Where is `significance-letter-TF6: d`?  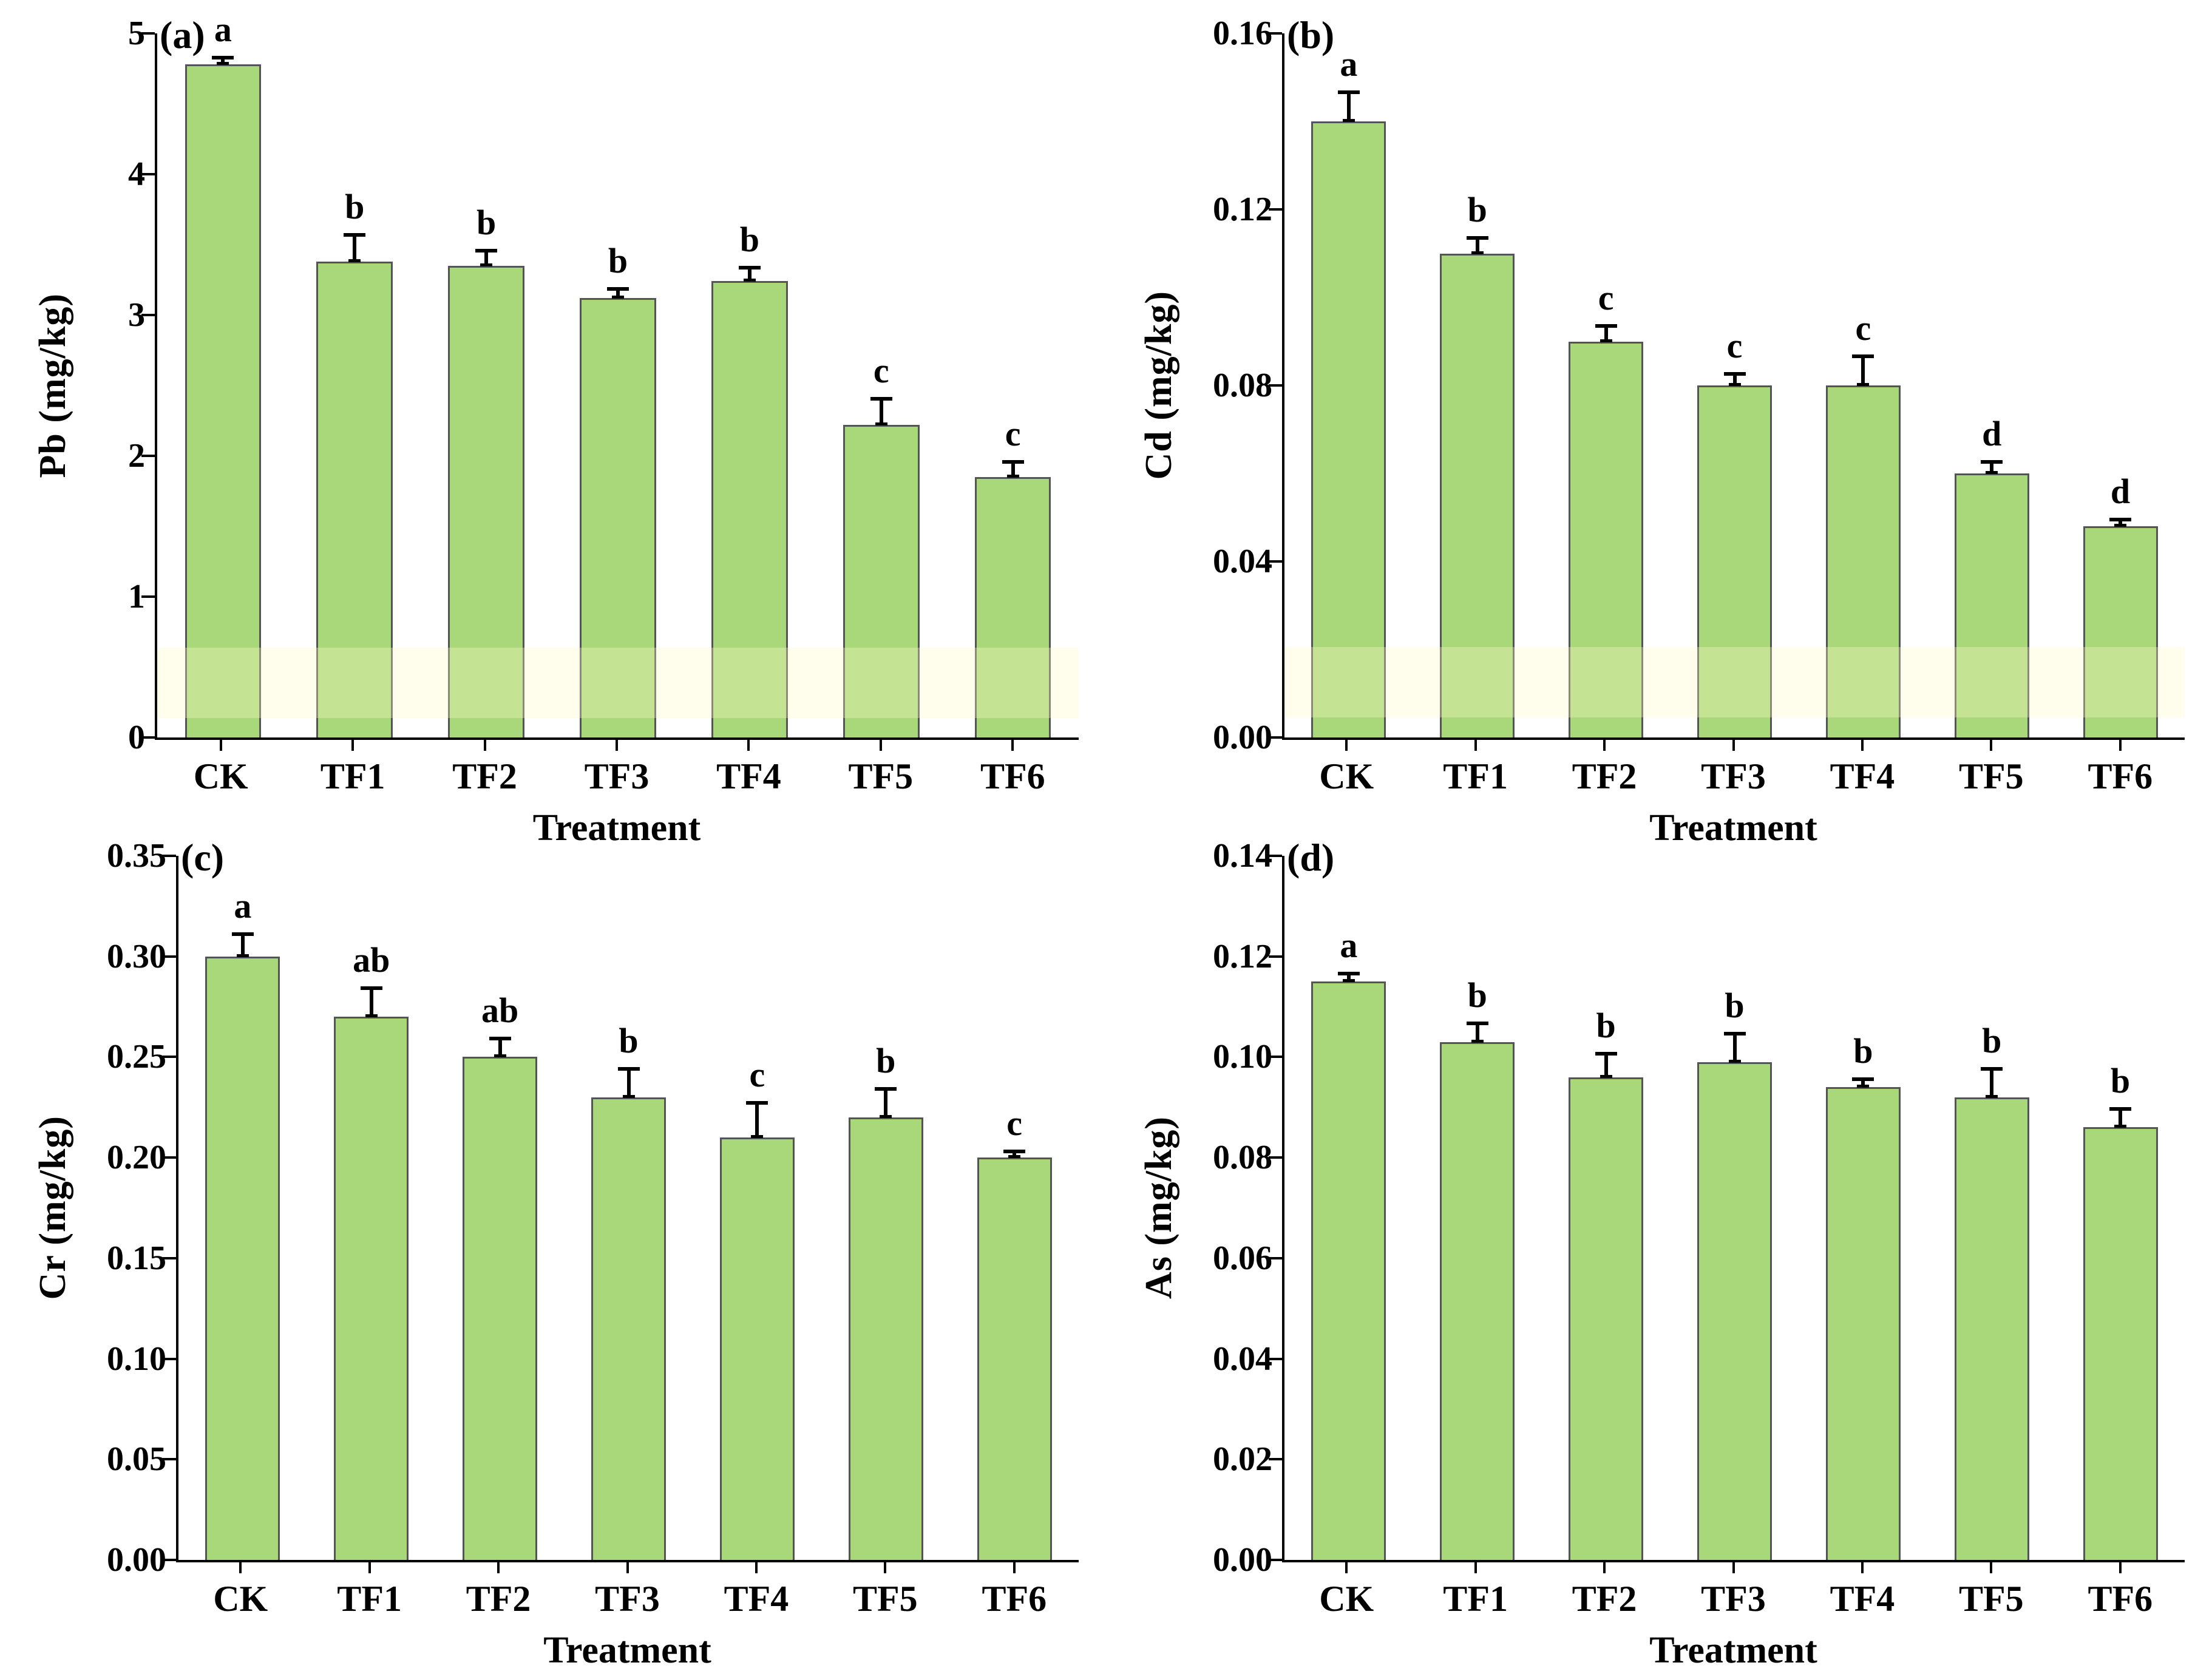 significance-letter-TF6: d is located at coordinates (2120, 491).